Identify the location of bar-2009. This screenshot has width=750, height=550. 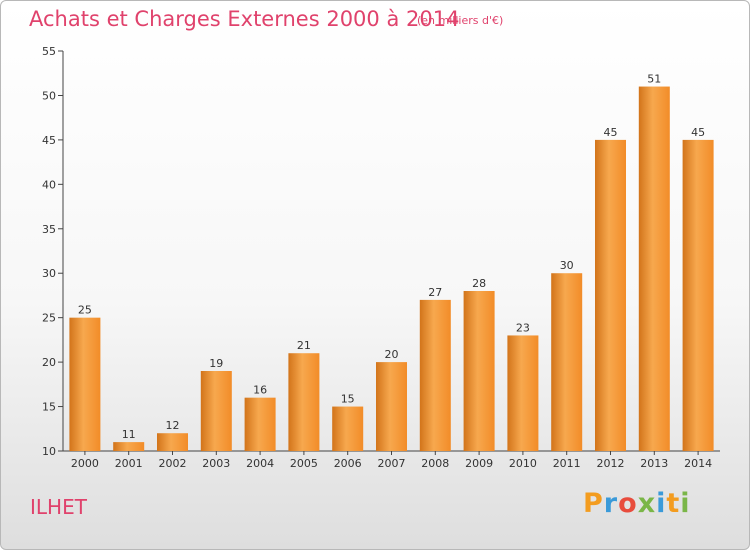
(479, 371).